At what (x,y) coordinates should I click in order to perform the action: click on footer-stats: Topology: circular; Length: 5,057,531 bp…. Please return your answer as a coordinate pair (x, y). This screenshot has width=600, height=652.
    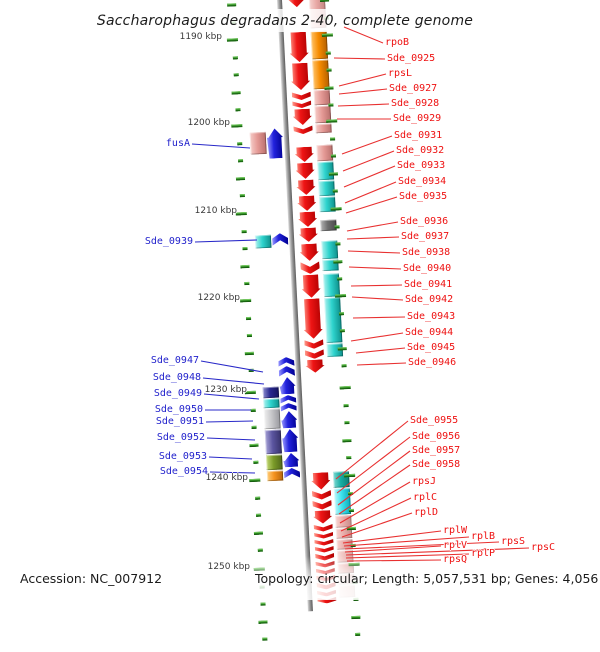
    Looking at the image, I should click on (427, 578).